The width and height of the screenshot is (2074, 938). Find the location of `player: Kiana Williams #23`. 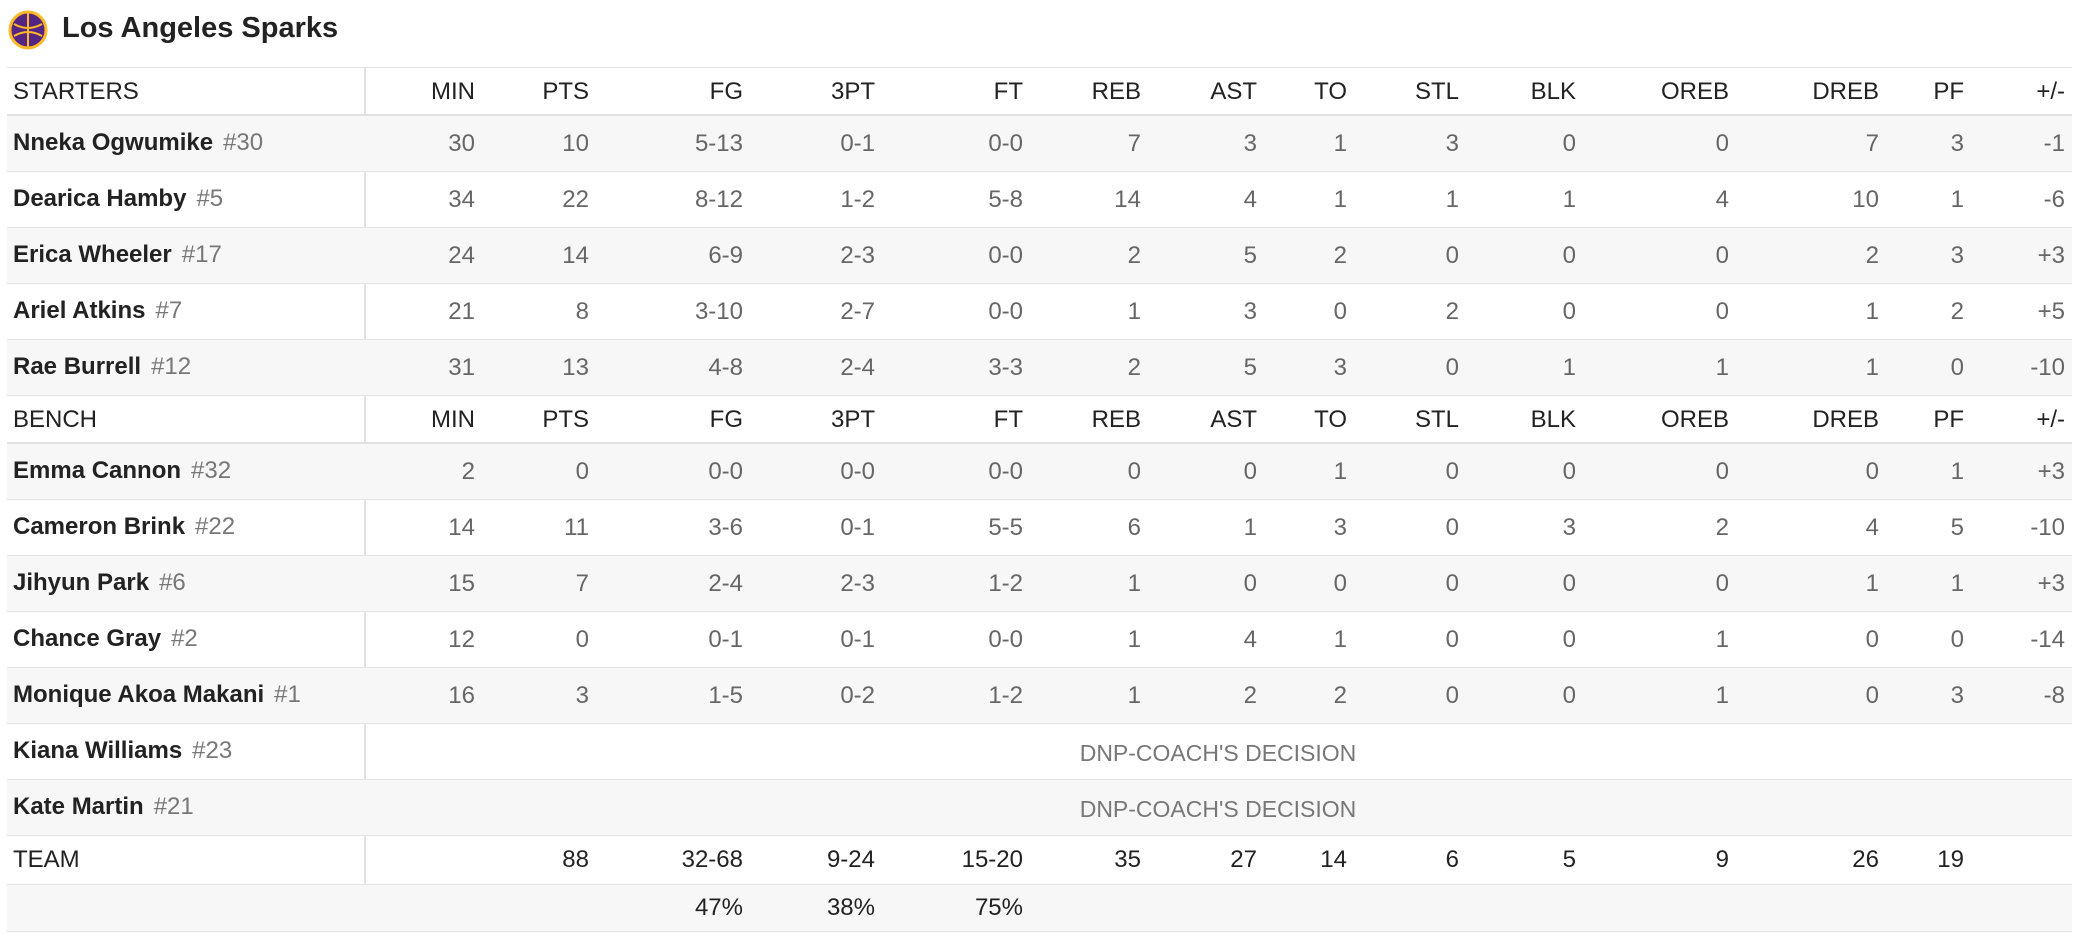

player: Kiana Williams #23 is located at coordinates (122, 752).